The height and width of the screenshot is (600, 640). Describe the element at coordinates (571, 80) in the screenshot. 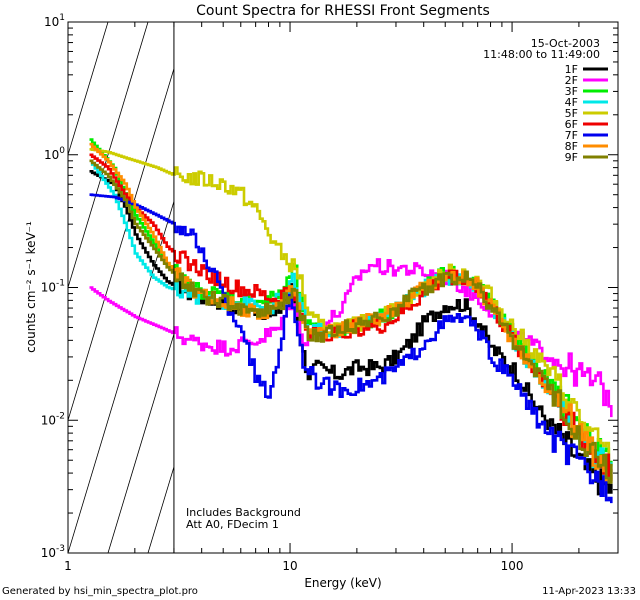

I see `legend-label-2F: 2F` at that location.